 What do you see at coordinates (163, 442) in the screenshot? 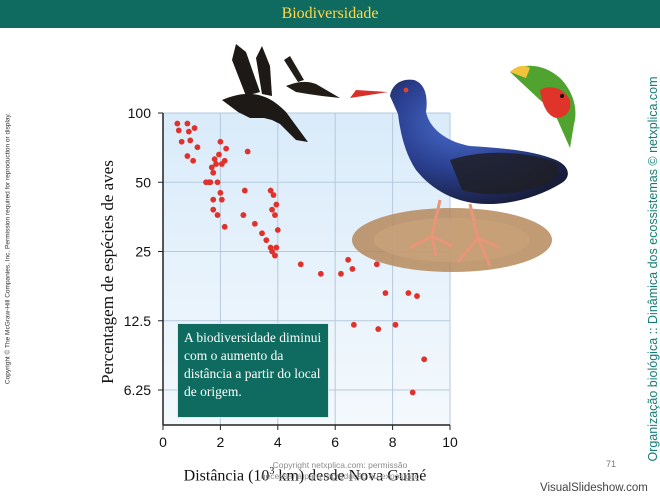
I see `x-tick-label: 0` at bounding box center [163, 442].